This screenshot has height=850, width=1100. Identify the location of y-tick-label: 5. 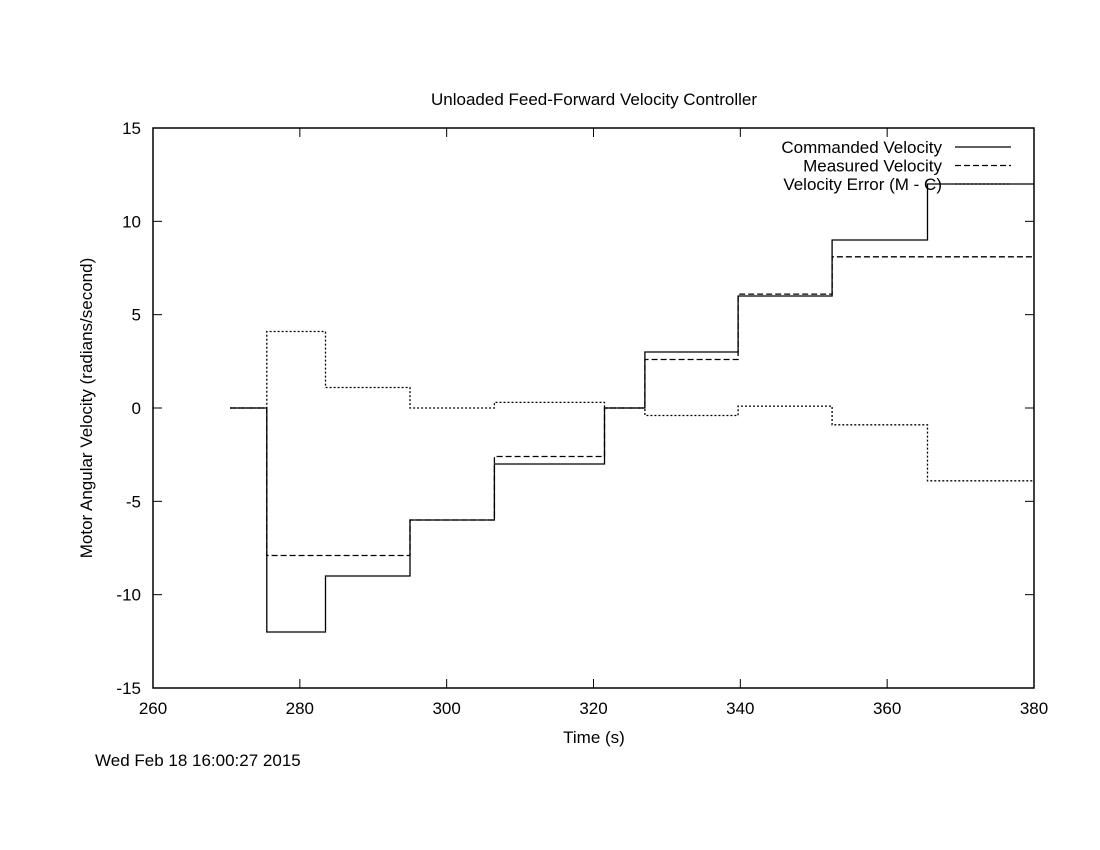
(136, 315).